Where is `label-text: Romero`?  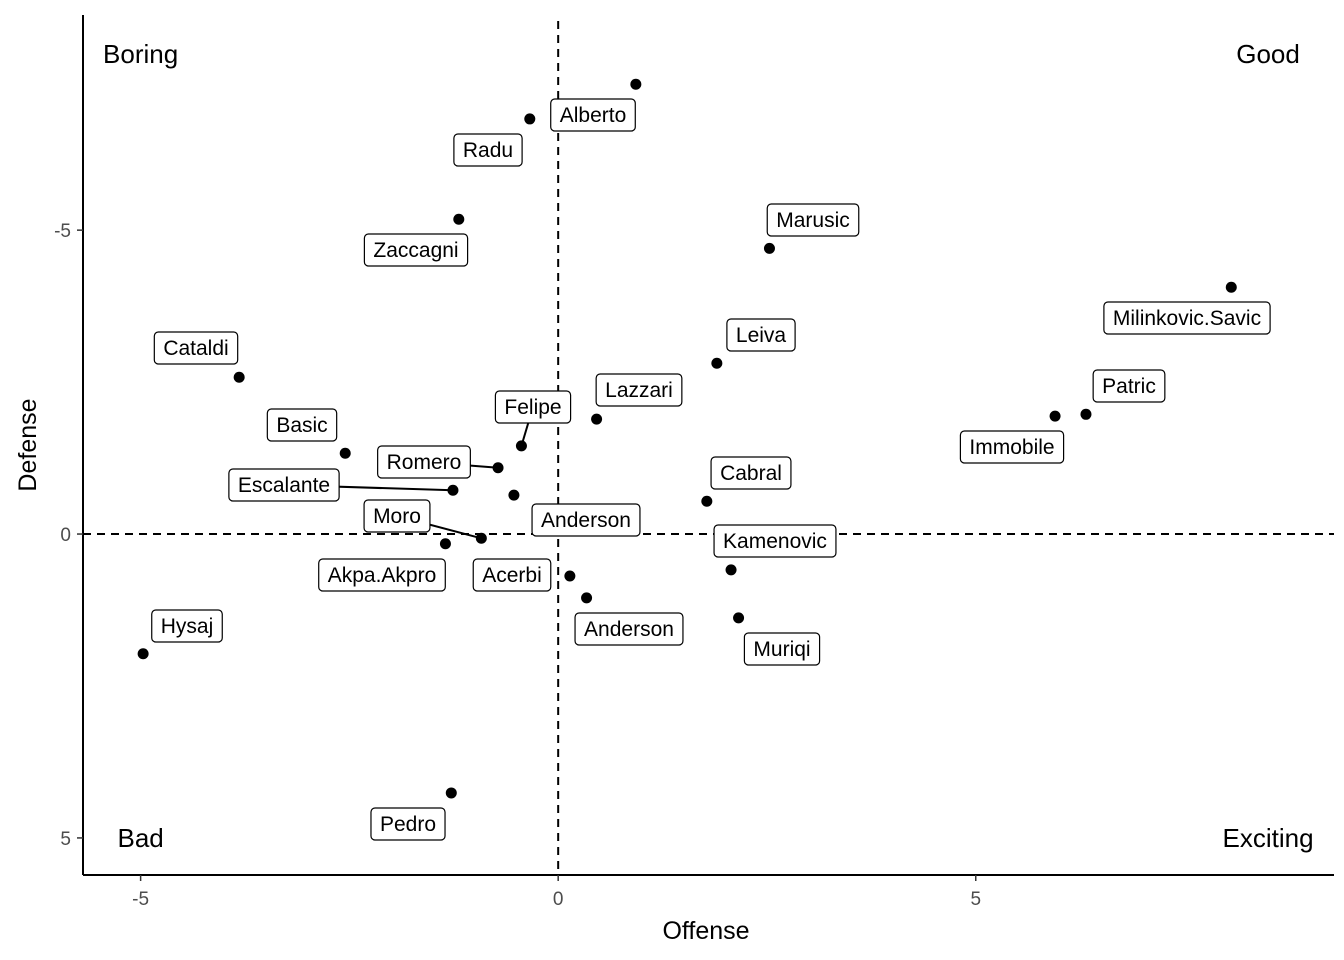
label-text: Romero is located at coordinates (424, 462).